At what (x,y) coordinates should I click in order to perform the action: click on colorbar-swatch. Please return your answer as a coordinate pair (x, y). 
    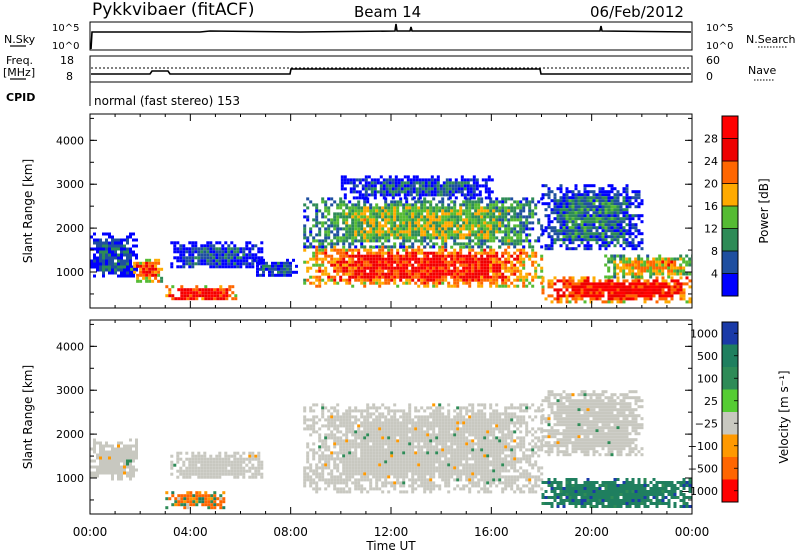
    Looking at the image, I should click on (730, 262).